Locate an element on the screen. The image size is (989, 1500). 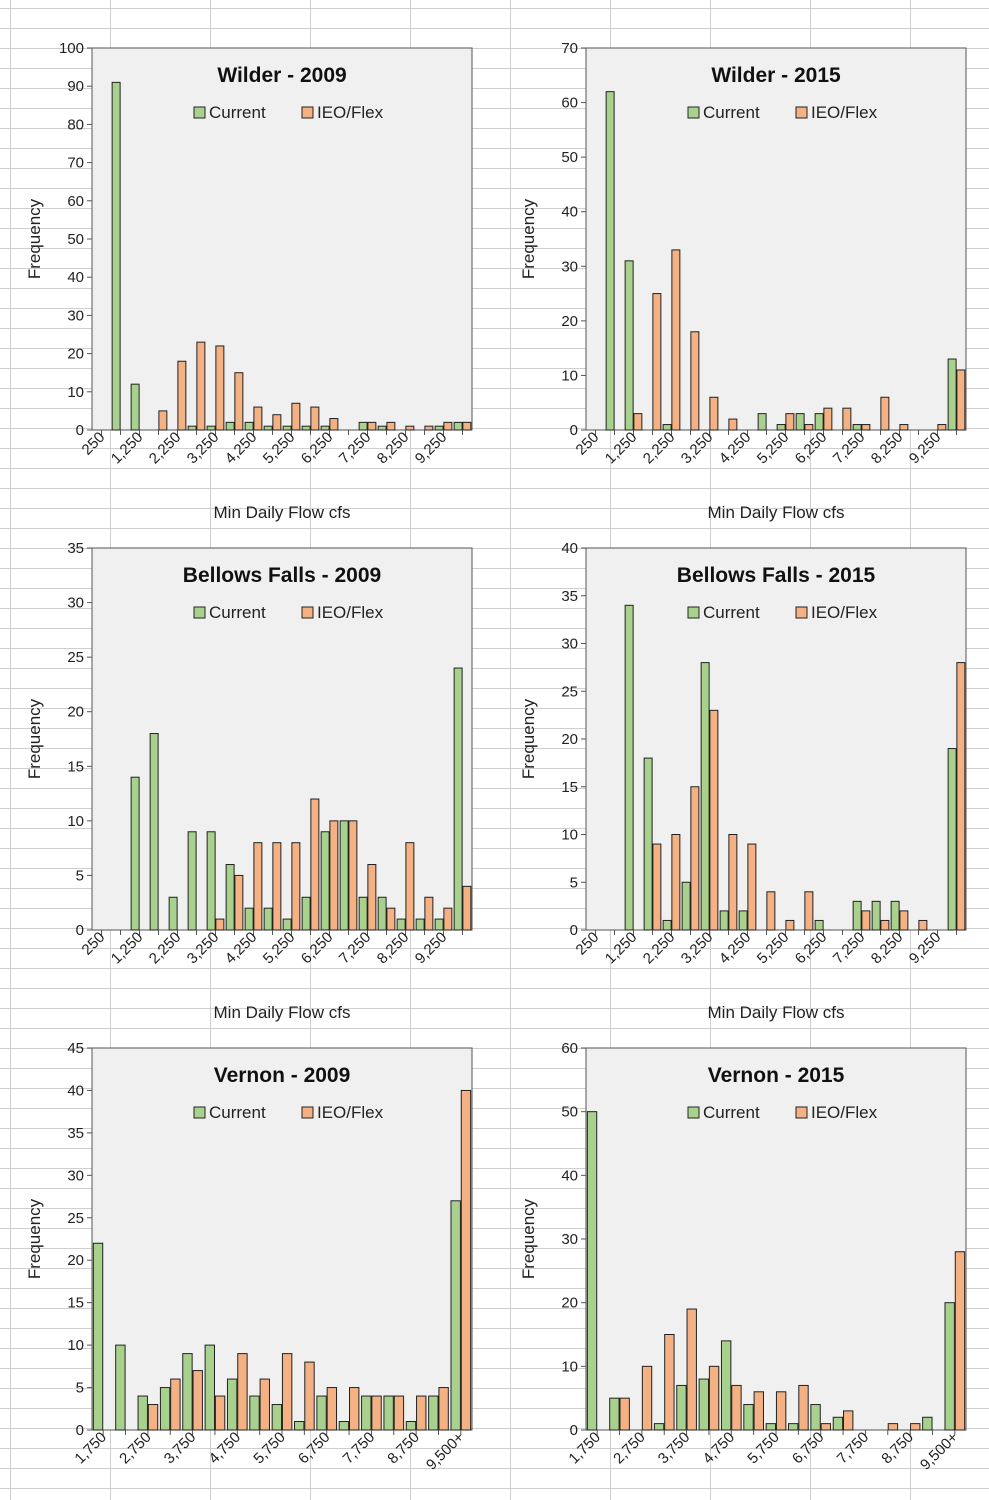
x-tick-label: 5,250 is located at coordinates (279, 948).